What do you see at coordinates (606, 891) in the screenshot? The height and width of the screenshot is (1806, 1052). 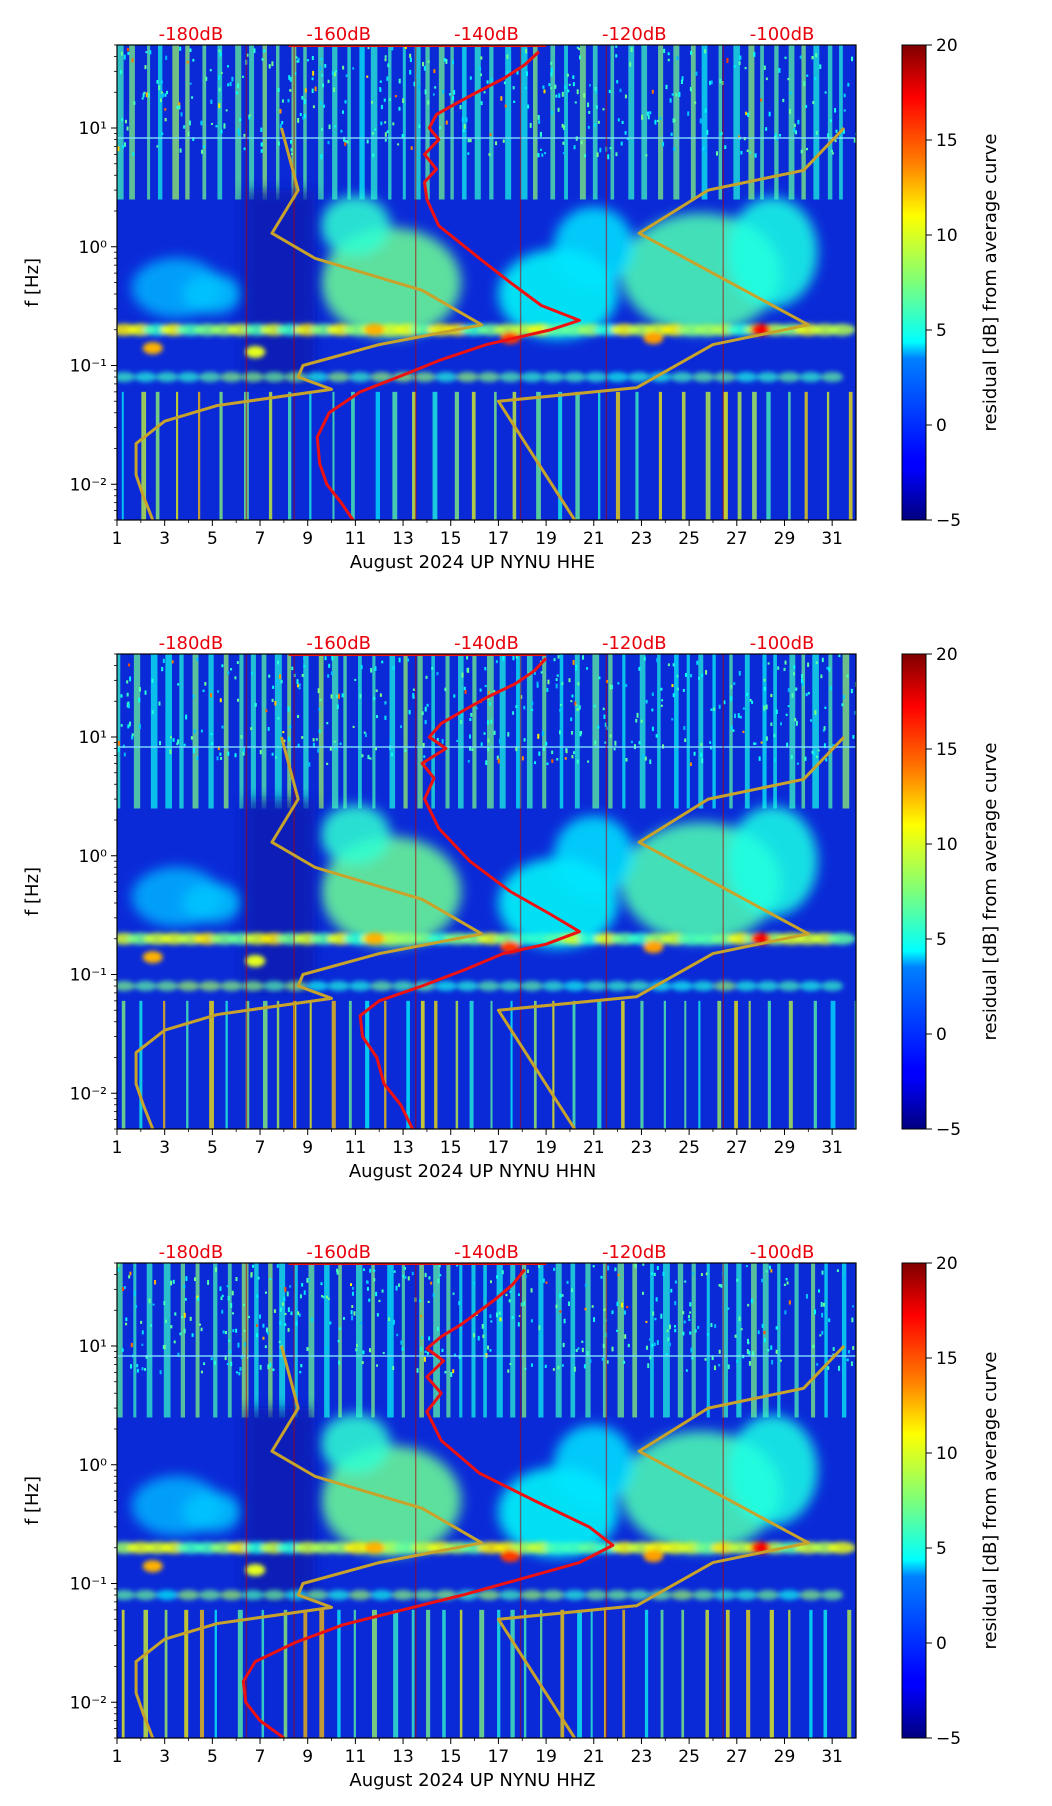 I see `event-line` at bounding box center [606, 891].